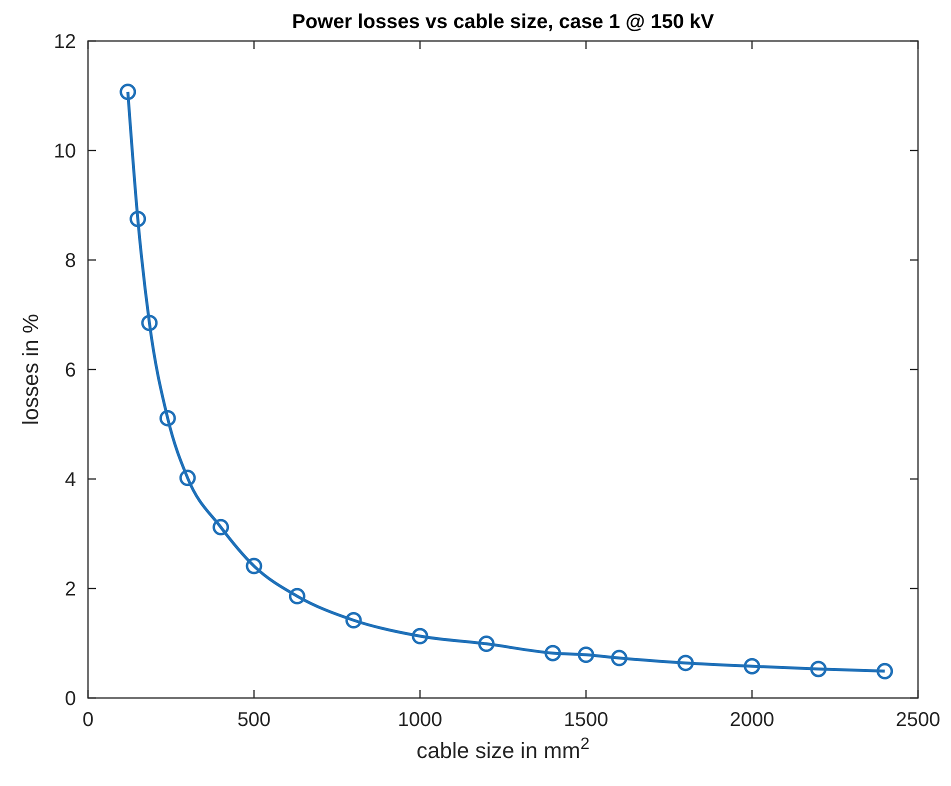 The width and height of the screenshot is (951, 786). Describe the element at coordinates (65, 42) in the screenshot. I see `y-tick-label: 12` at that location.